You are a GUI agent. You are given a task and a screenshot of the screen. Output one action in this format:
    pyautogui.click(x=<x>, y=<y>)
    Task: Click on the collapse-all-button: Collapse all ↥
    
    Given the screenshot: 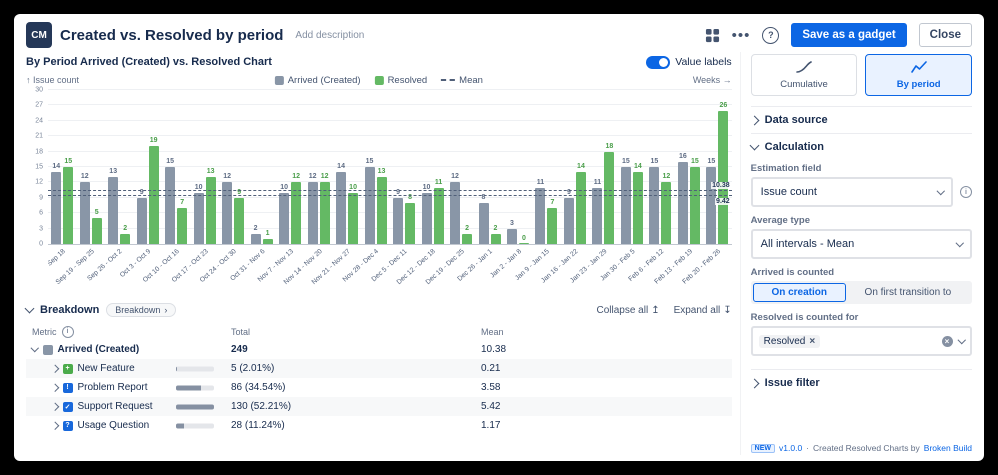 What is the action you would take?
    pyautogui.click(x=628, y=310)
    